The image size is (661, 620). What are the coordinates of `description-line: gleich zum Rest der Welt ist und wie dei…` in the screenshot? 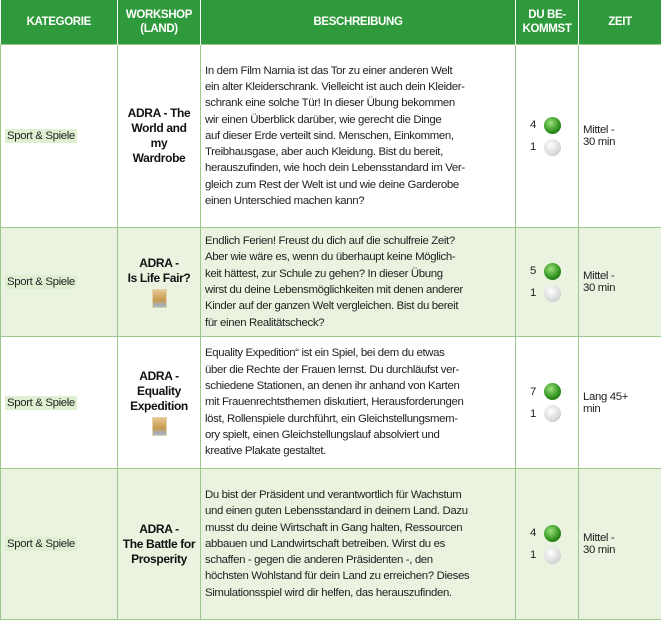 It's located at (358, 185).